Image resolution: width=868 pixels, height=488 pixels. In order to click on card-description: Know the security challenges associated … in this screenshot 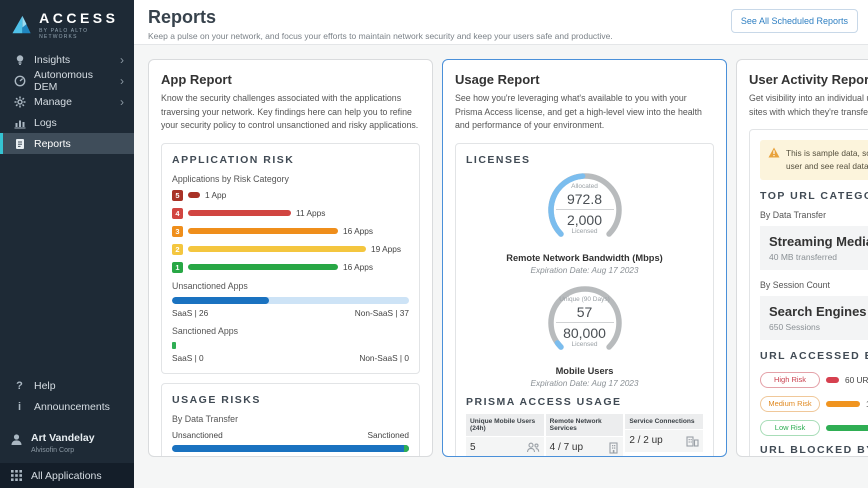, I will do `click(290, 112)`.